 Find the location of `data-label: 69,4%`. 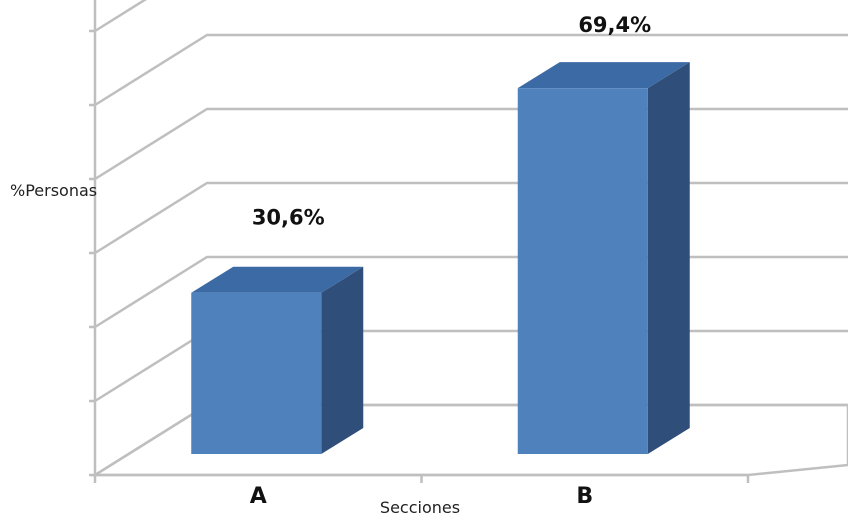

data-label: 69,4% is located at coordinates (614, 25).